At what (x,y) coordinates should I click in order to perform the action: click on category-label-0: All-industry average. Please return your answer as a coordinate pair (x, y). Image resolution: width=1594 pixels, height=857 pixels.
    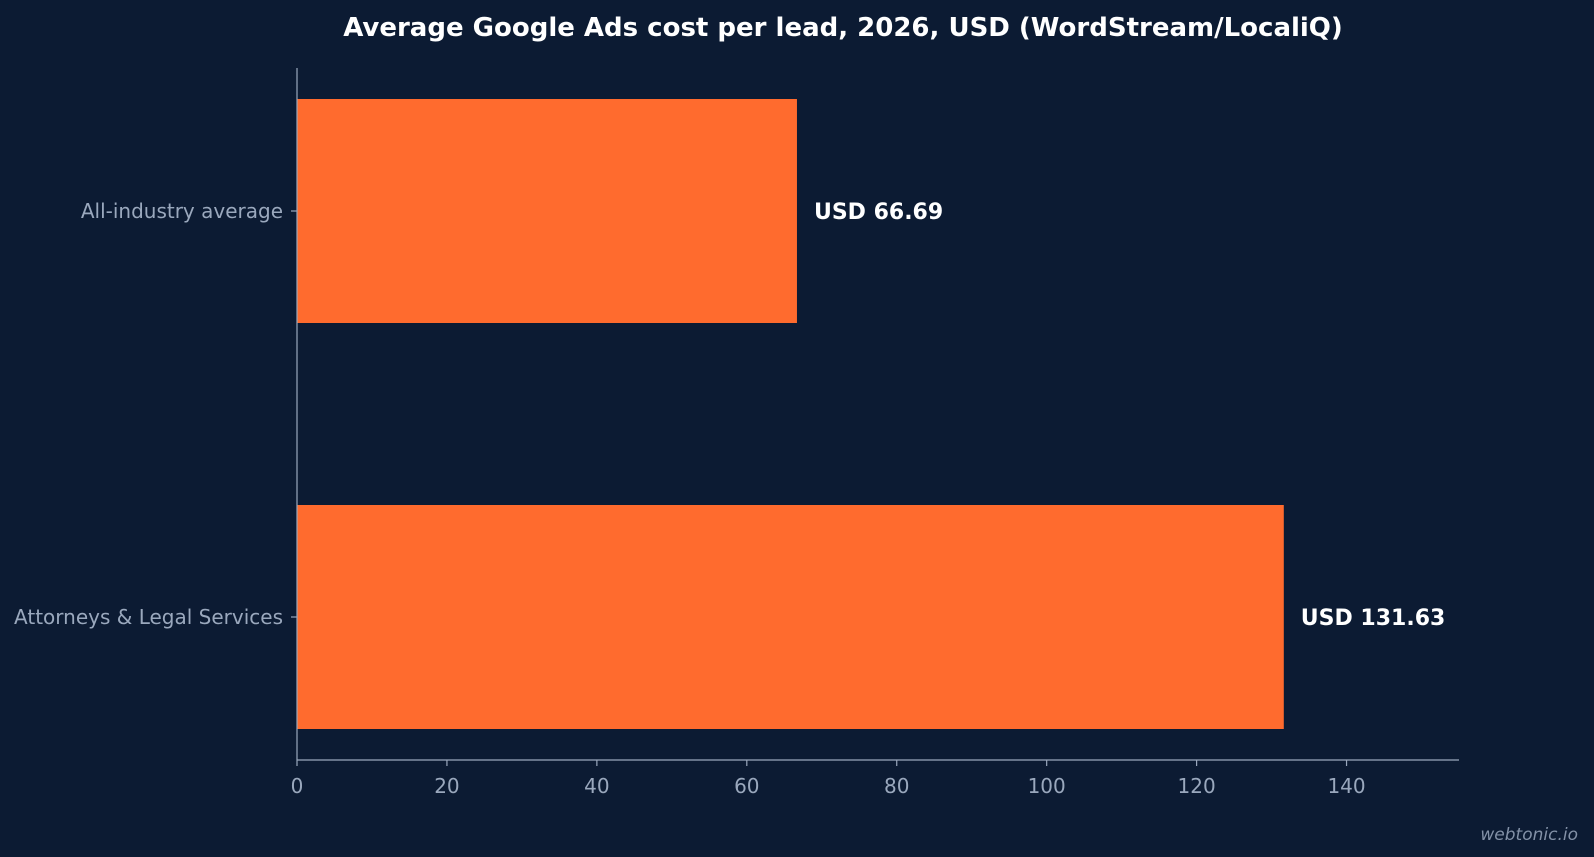
    Looking at the image, I should click on (182, 211).